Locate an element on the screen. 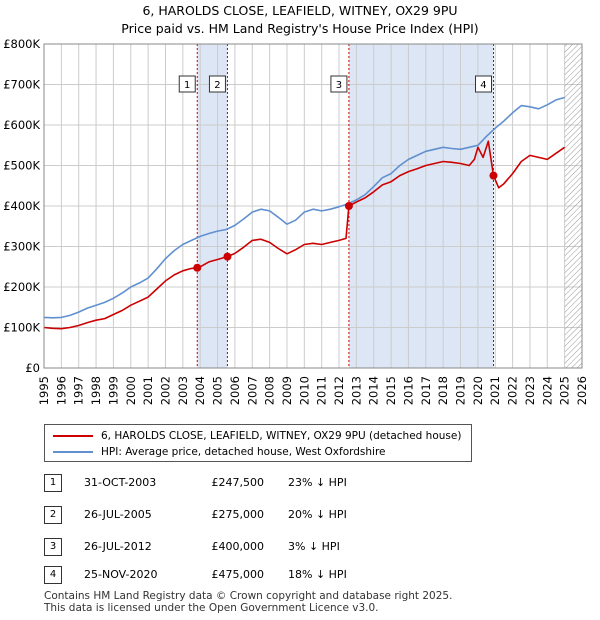  sale-label-text: 3 is located at coordinates (339, 85).